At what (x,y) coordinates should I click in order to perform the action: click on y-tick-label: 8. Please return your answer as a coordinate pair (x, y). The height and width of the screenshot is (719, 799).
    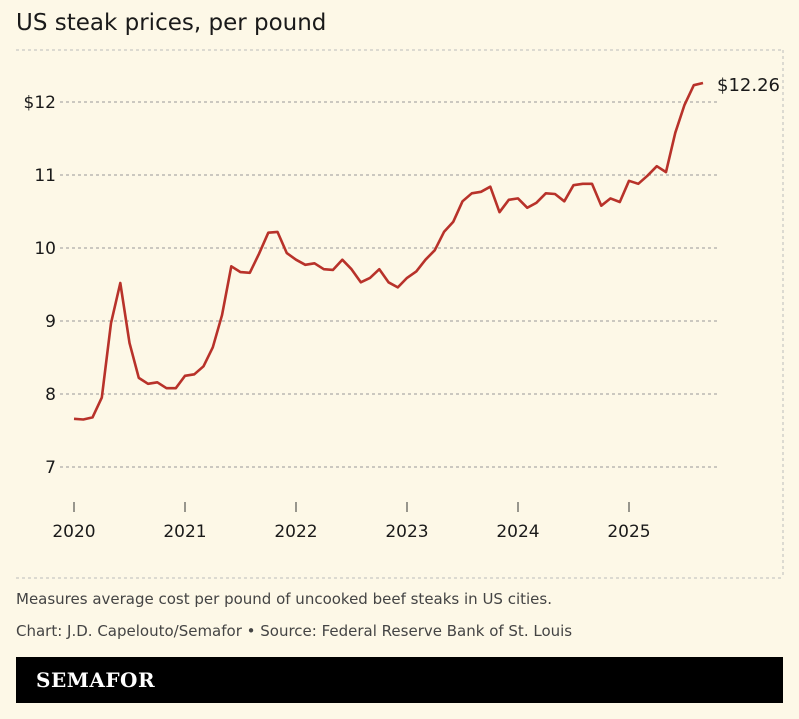
    Looking at the image, I should click on (50, 395).